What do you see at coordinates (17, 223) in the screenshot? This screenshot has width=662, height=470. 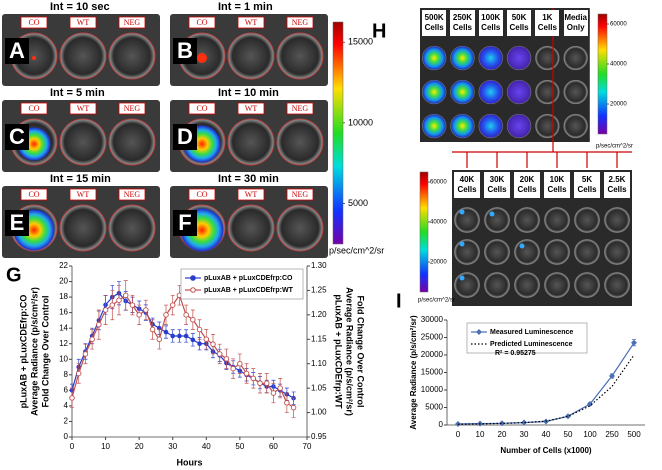 I see `panel-letter-box` at bounding box center [17, 223].